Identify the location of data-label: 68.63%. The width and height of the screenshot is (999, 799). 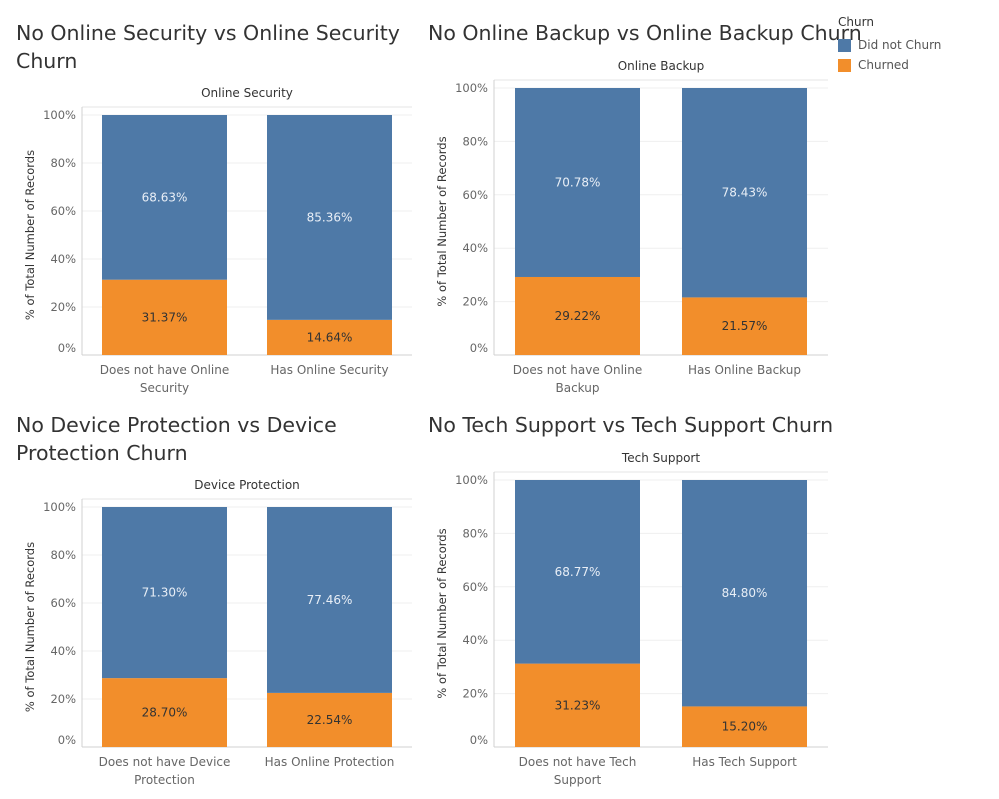
(165, 197).